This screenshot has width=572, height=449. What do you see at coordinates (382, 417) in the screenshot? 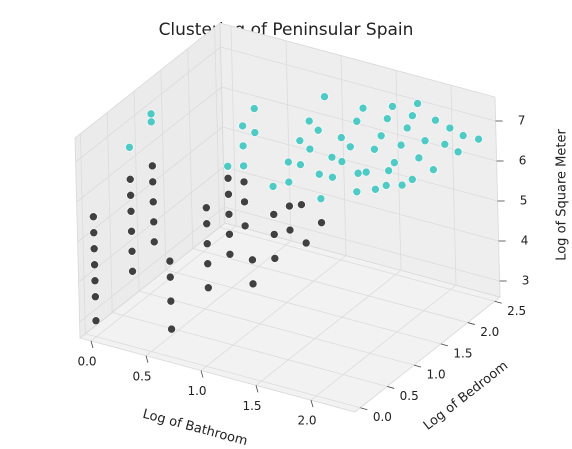
I see `y-tick-label: 0.0` at bounding box center [382, 417].